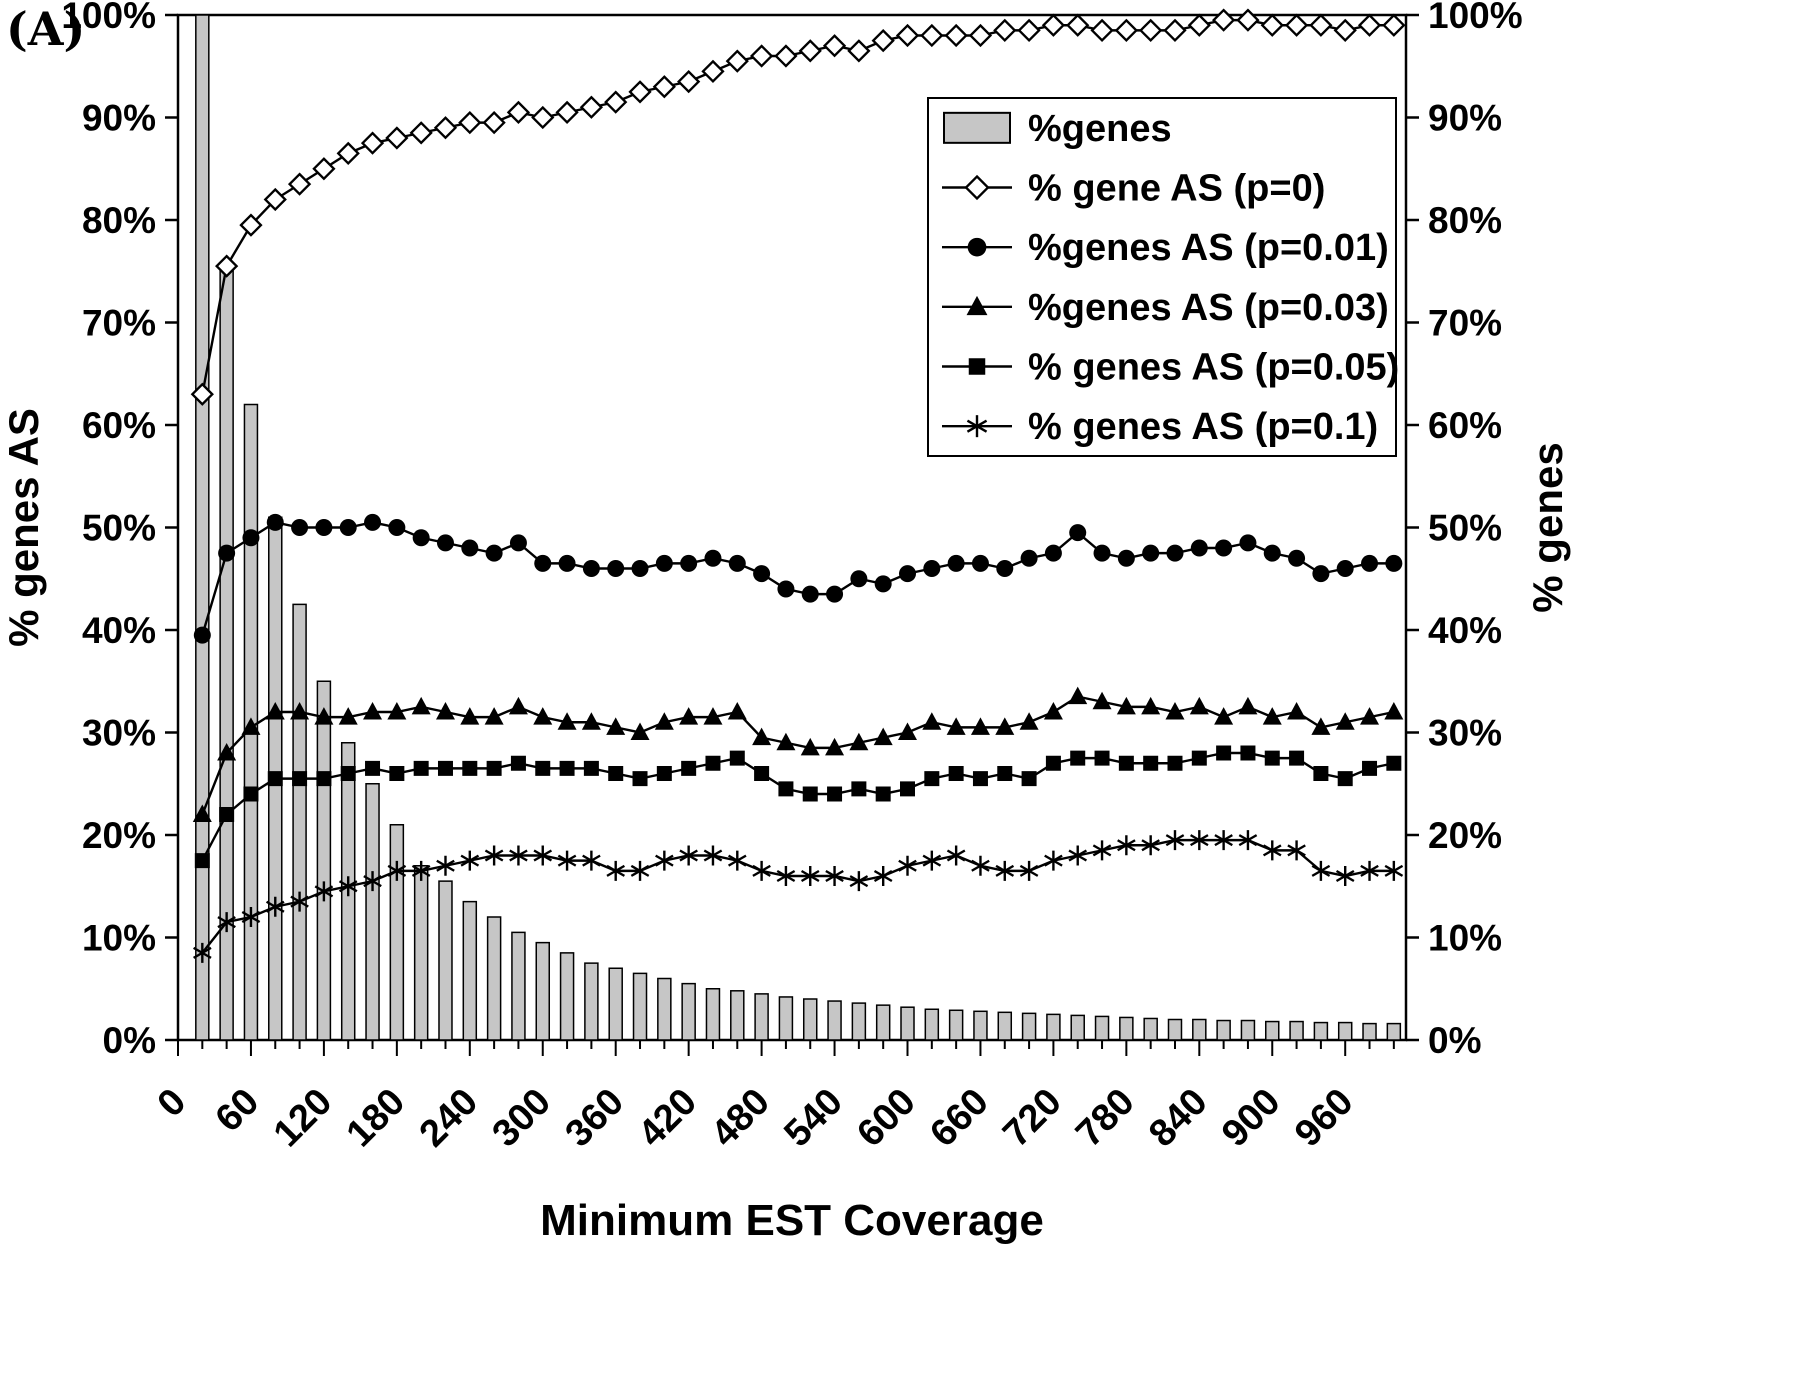 This screenshot has width=1800, height=1384. Describe the element at coordinates (798, 896) in the screenshot. I see `series-p01` at that location.